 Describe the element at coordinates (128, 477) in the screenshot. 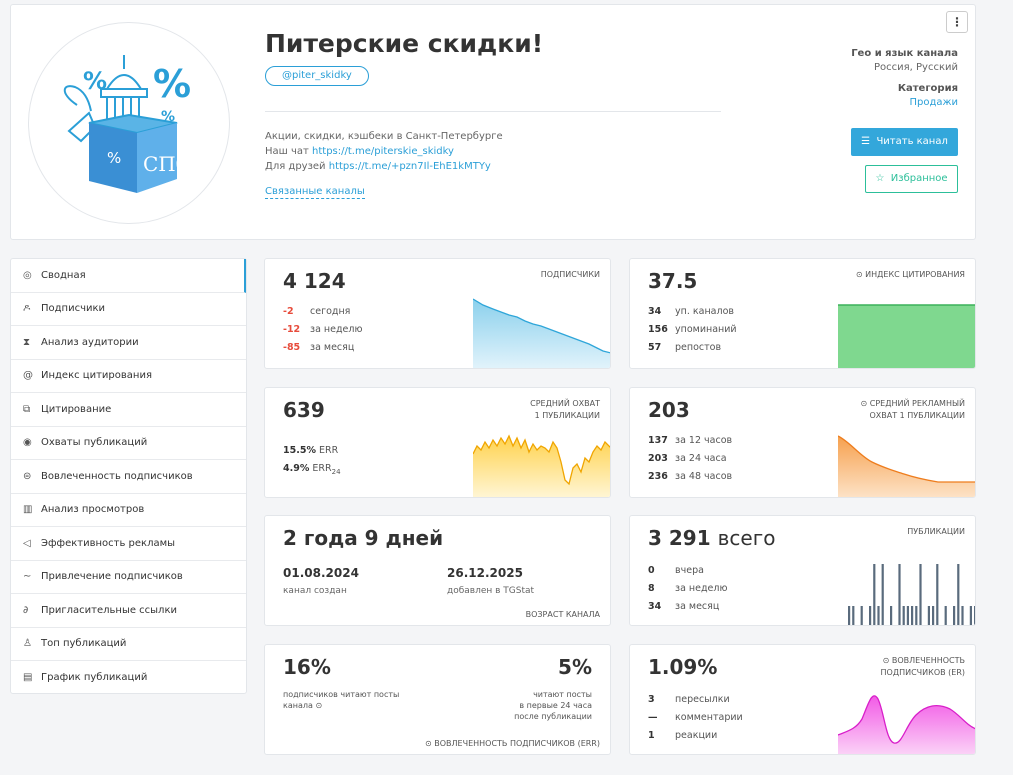

I see `sidebar-item: ⊜ Вовлеченность подписчиков` at that location.